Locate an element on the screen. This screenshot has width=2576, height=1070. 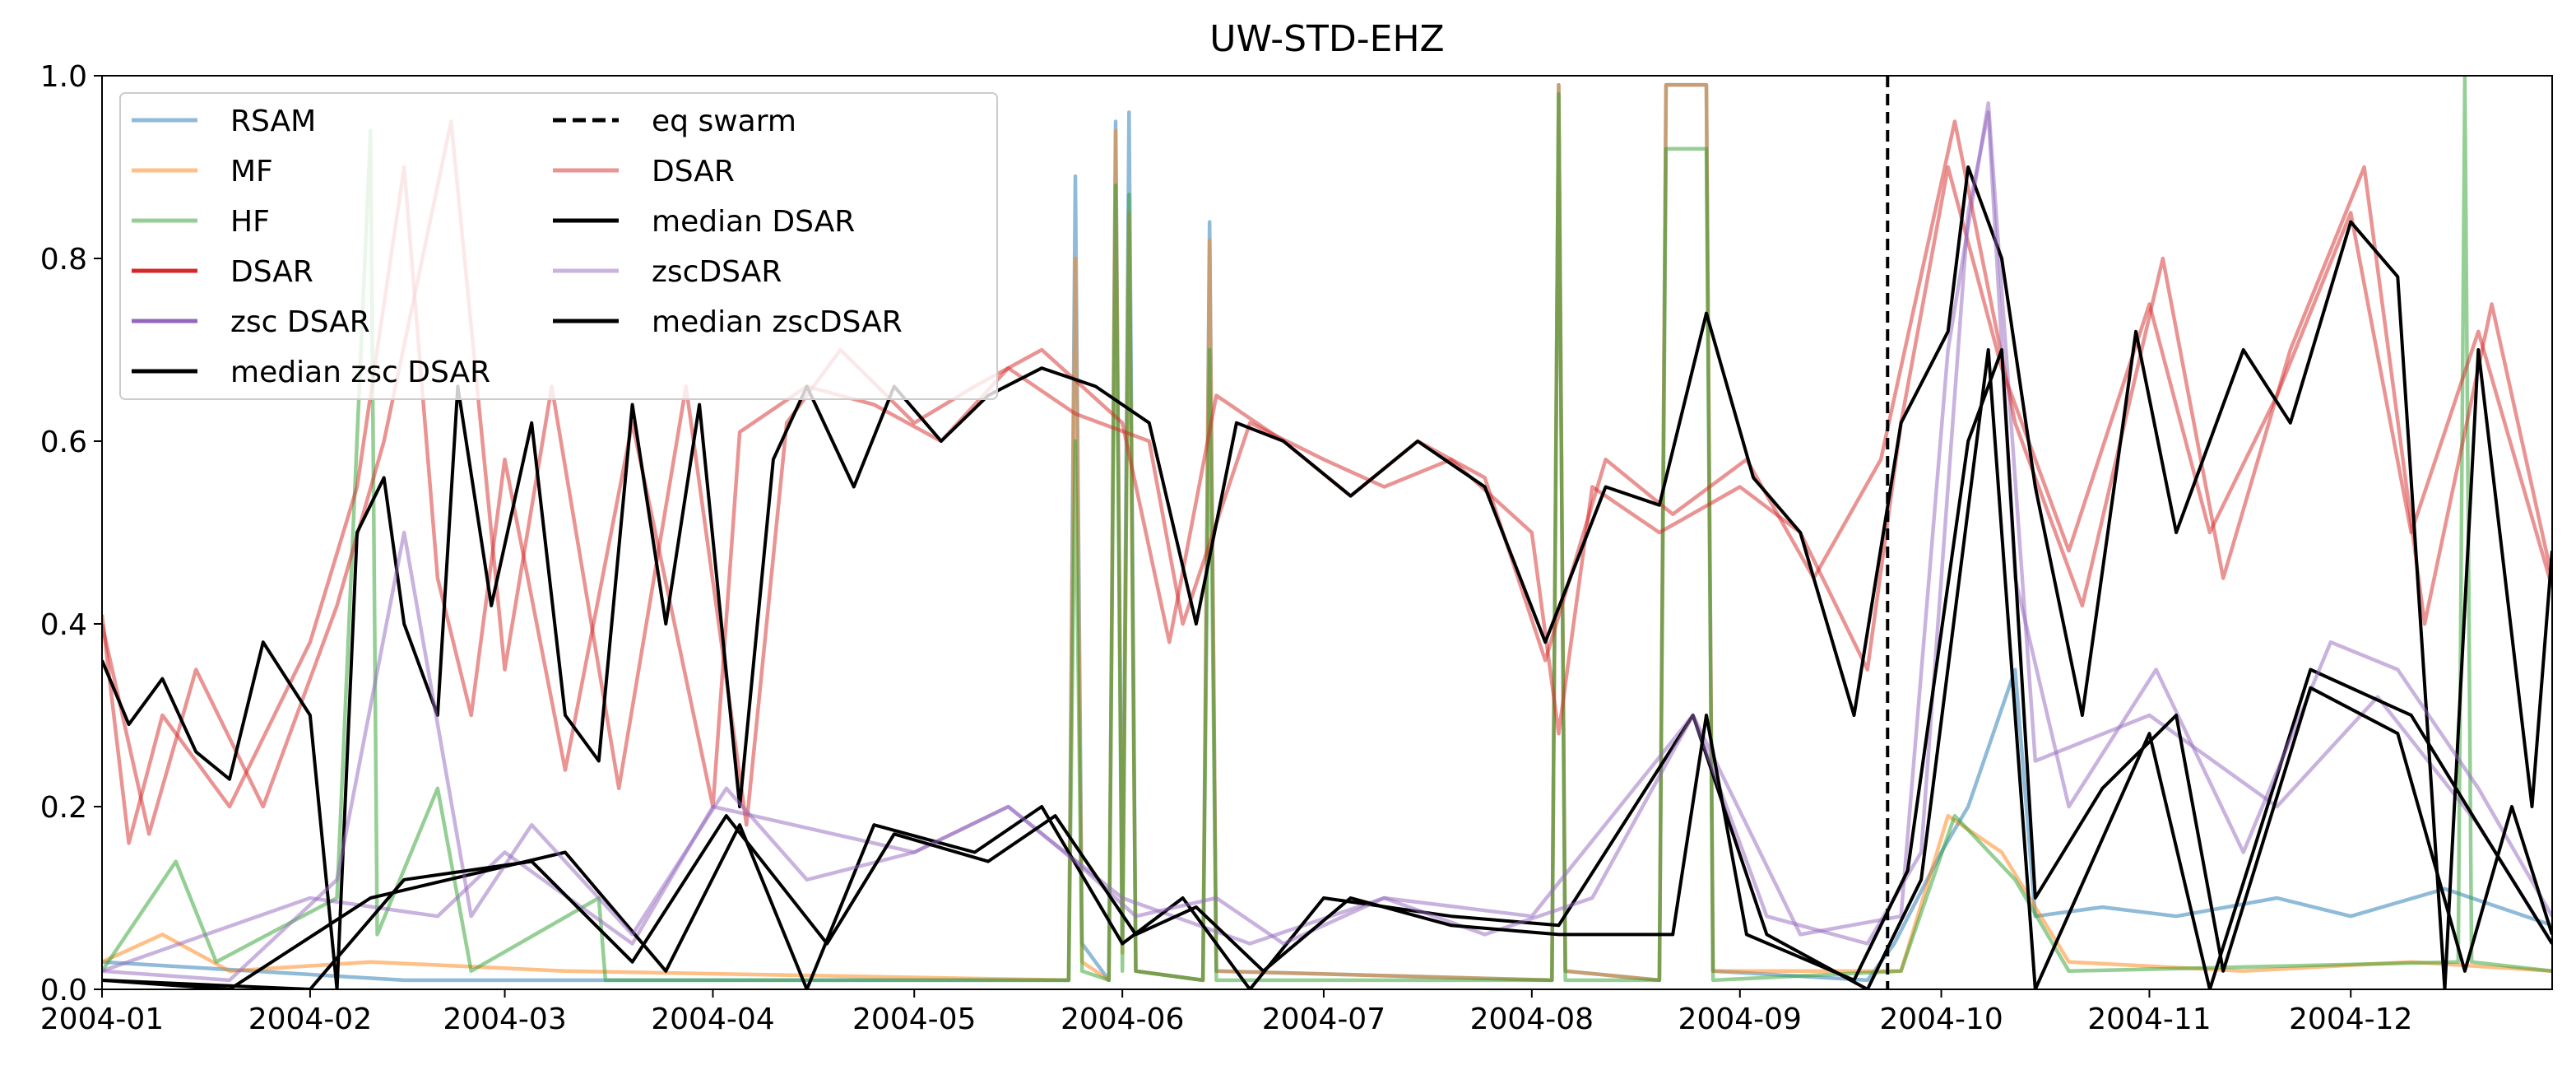
y-axis: 0.0 0.2 0.4 0.6 0.8 1.0 is located at coordinates (71, 533).